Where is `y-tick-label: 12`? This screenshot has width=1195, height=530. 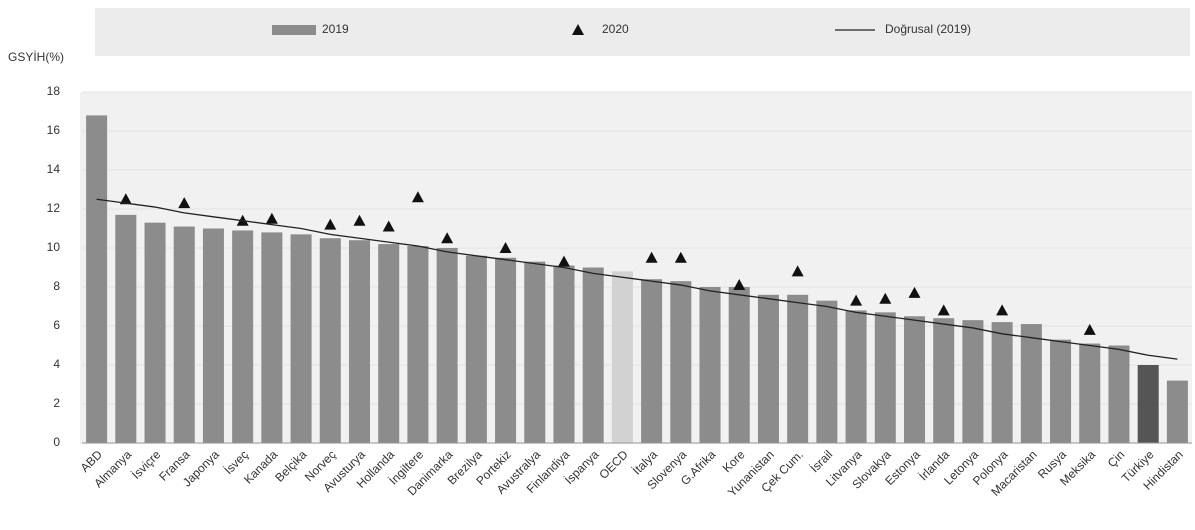 y-tick-label: 12 is located at coordinates (54, 208).